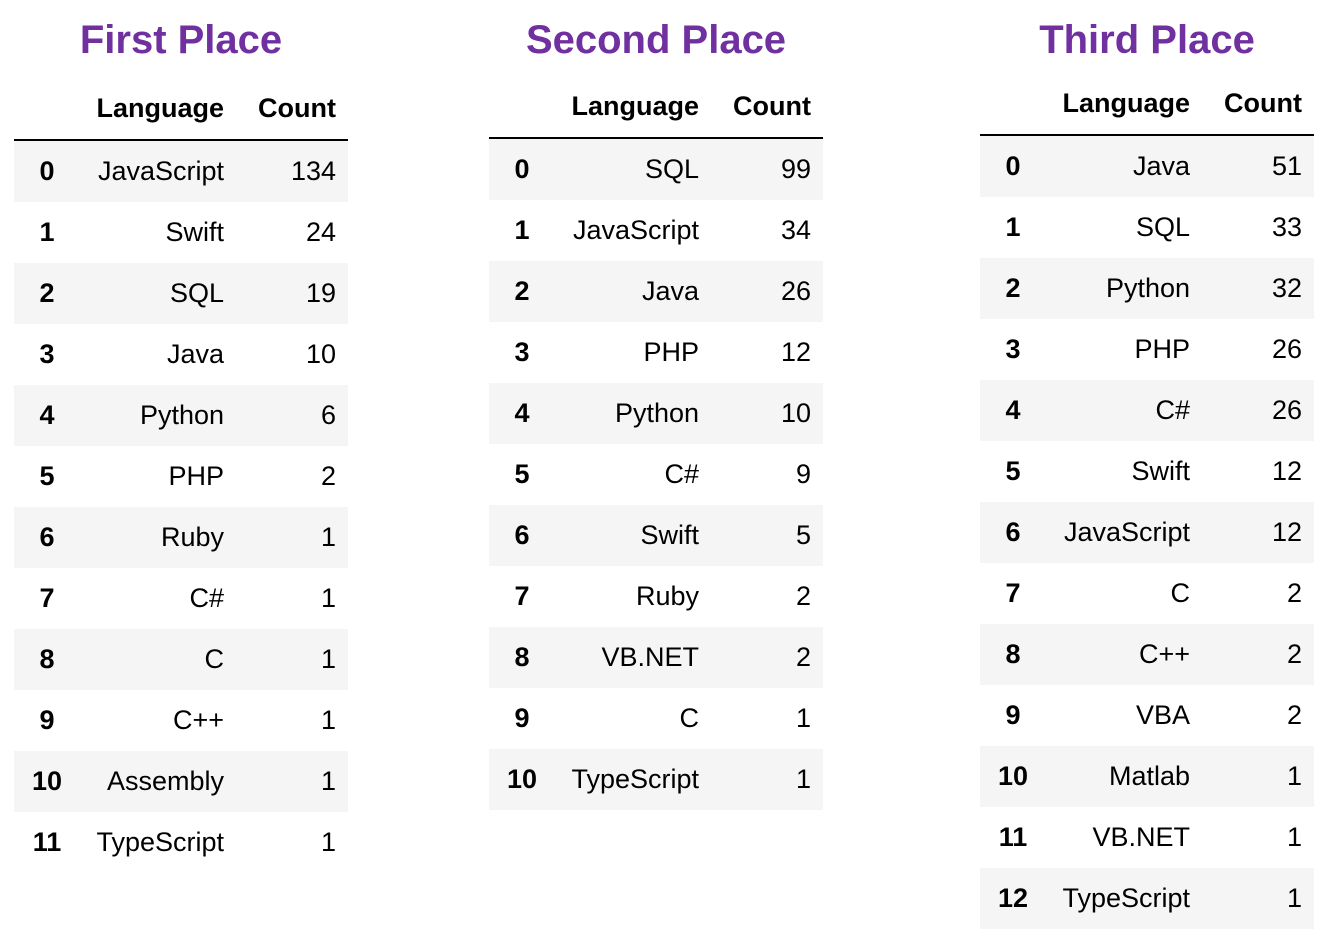 Image resolution: width=1336 pixels, height=940 pixels. Describe the element at coordinates (181, 659) in the screenshot. I see `table-row: 8 C 1` at that location.